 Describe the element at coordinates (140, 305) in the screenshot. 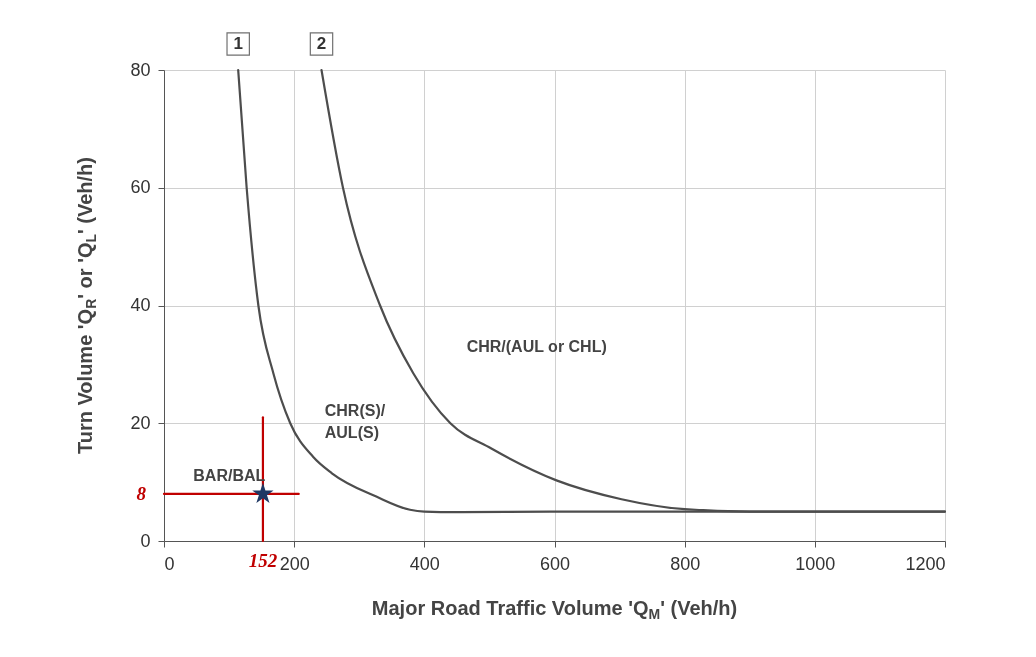

I see `y-tick-label: 40` at that location.